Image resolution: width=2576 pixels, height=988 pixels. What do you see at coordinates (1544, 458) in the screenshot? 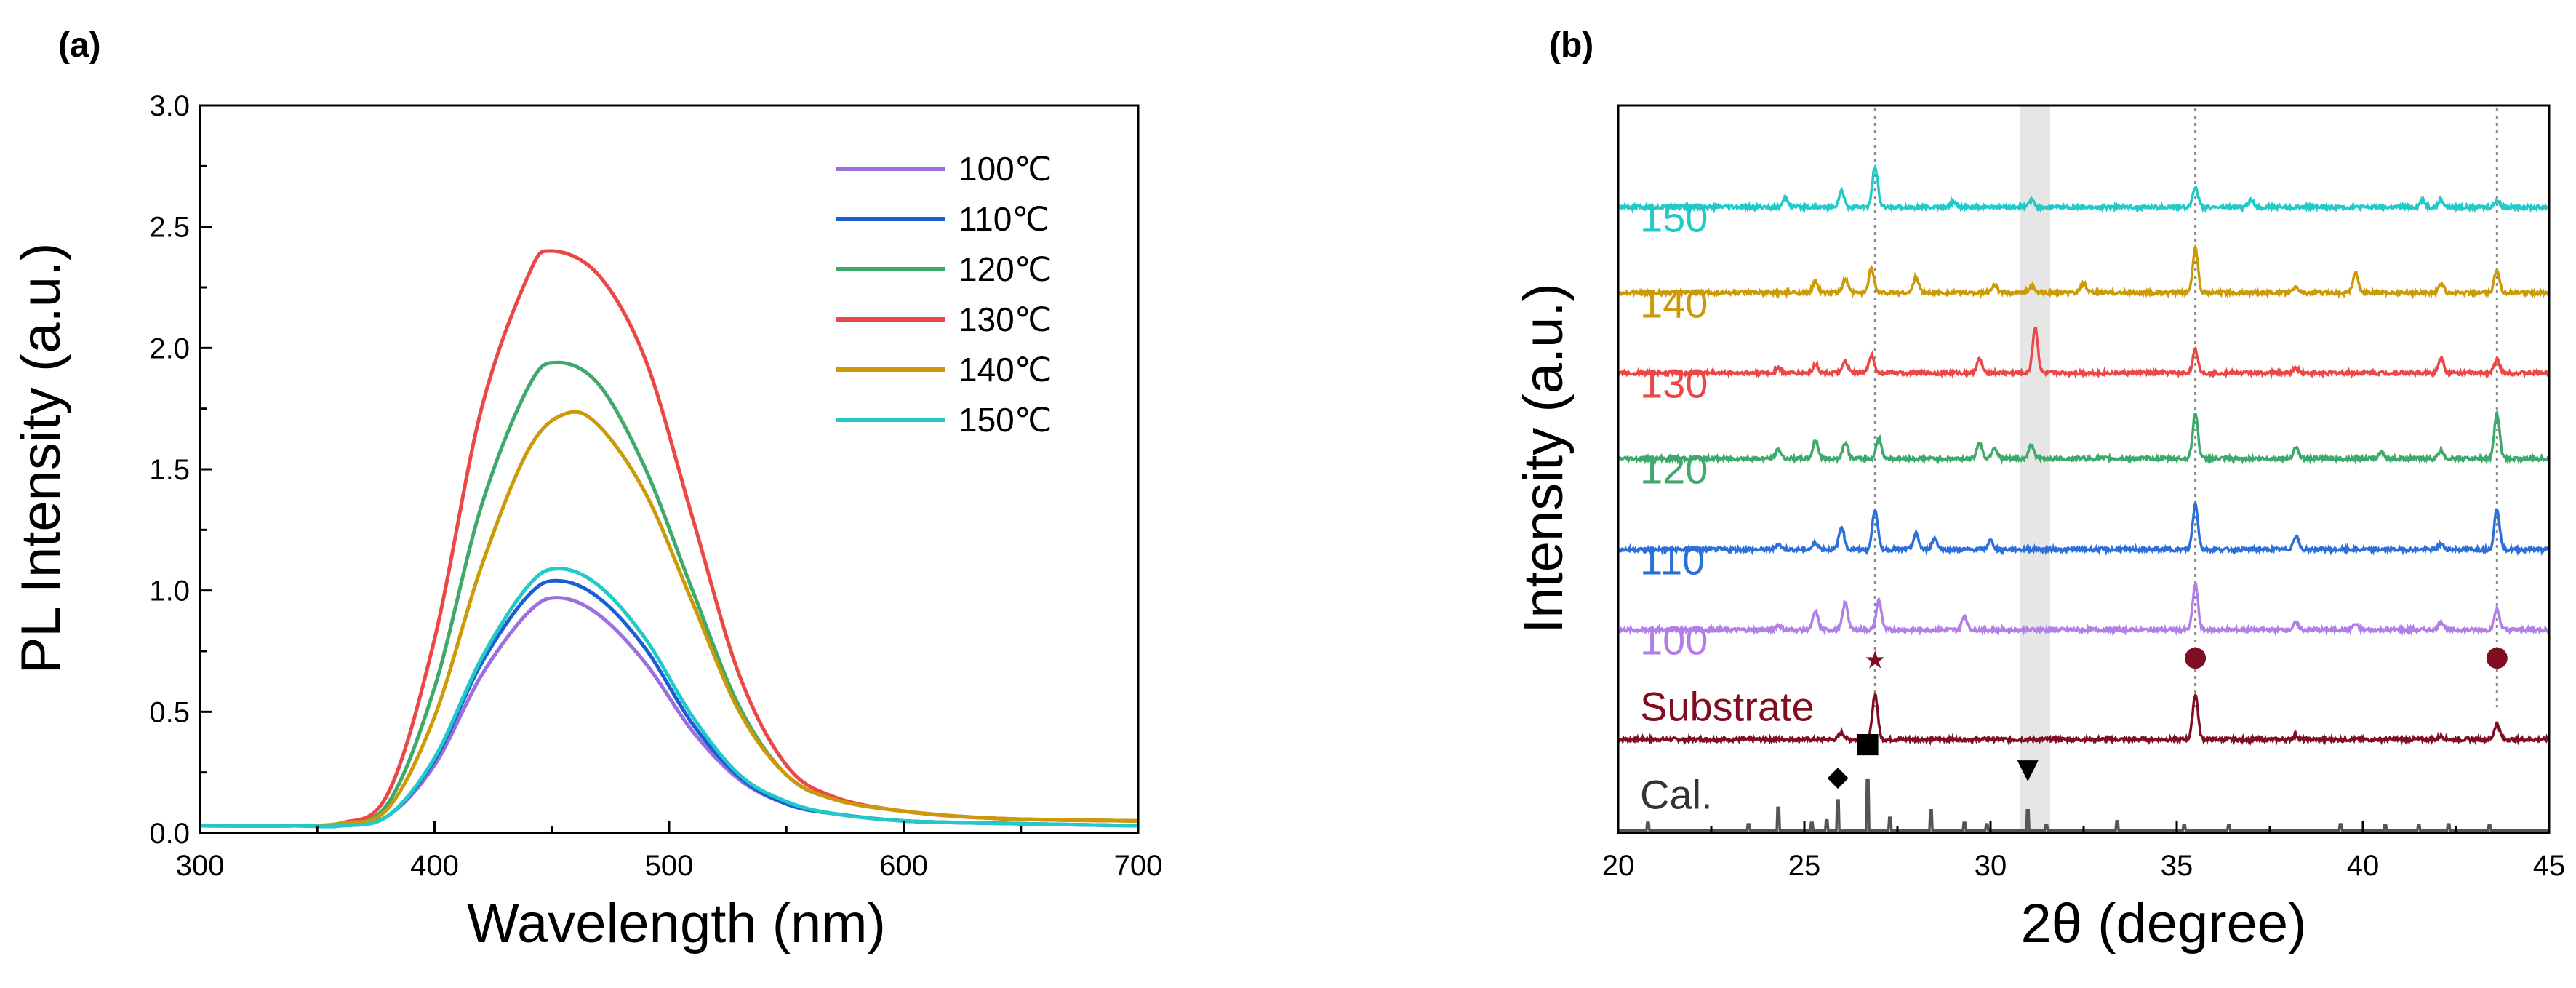
I see `y-axis-title-b: Intensity (a.u.)` at bounding box center [1544, 458].